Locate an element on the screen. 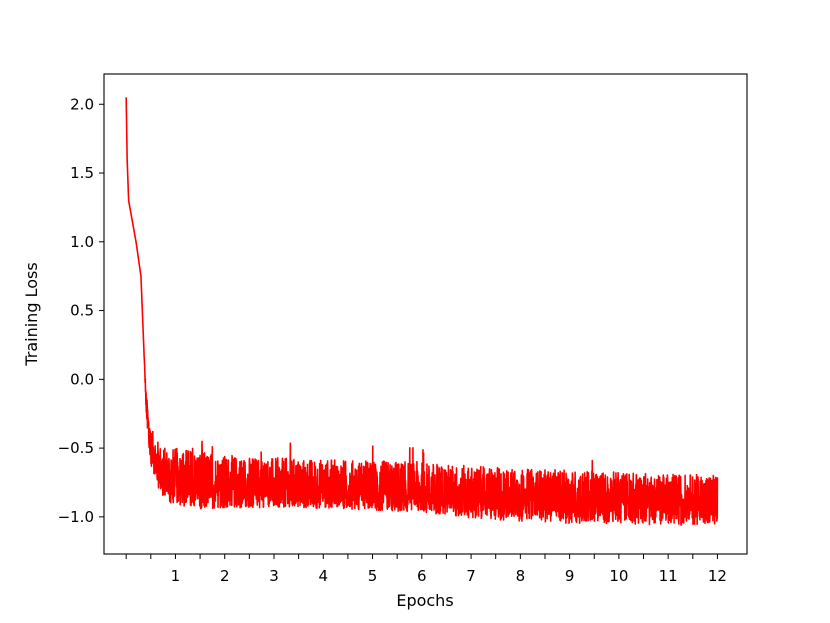 The height and width of the screenshot is (623, 830). x-tick-label: 5 is located at coordinates (373, 576).